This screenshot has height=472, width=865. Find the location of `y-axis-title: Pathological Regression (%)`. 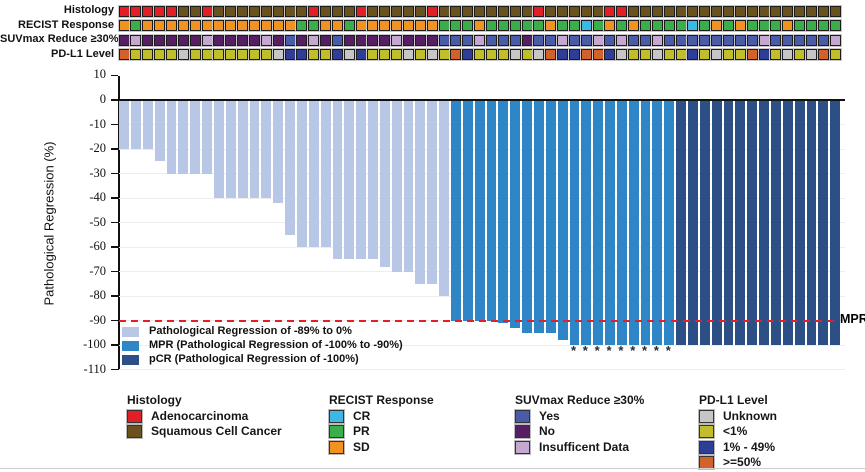

y-axis-title: Pathological Regression (%) is located at coordinates (49, 223).